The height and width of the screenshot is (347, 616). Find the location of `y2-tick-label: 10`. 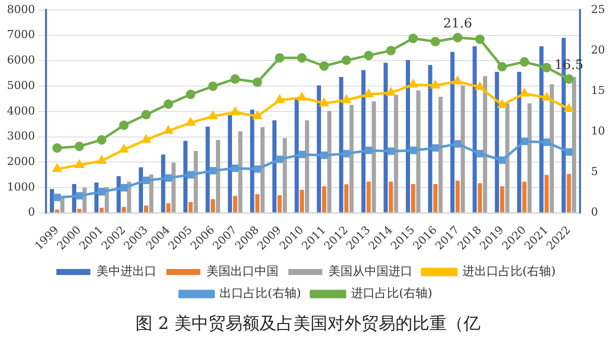

y2-tick-label: 10 is located at coordinates (598, 131).